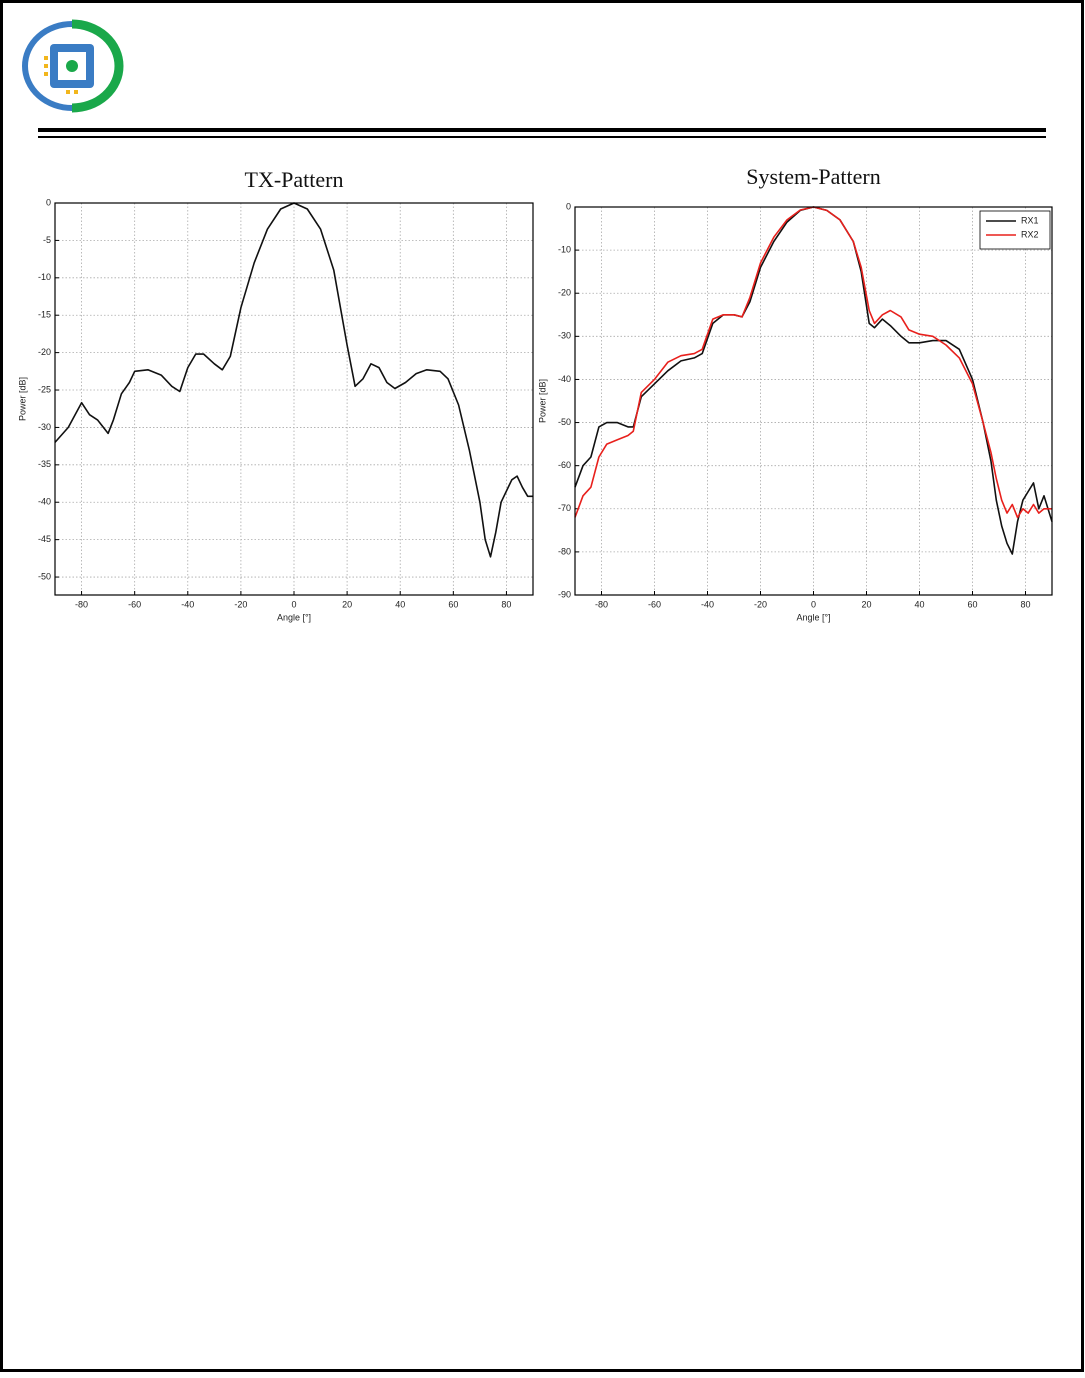 This screenshot has height=1378, width=1085. What do you see at coordinates (294, 179) in the screenshot?
I see `chart-title: TX-Pattern` at bounding box center [294, 179].